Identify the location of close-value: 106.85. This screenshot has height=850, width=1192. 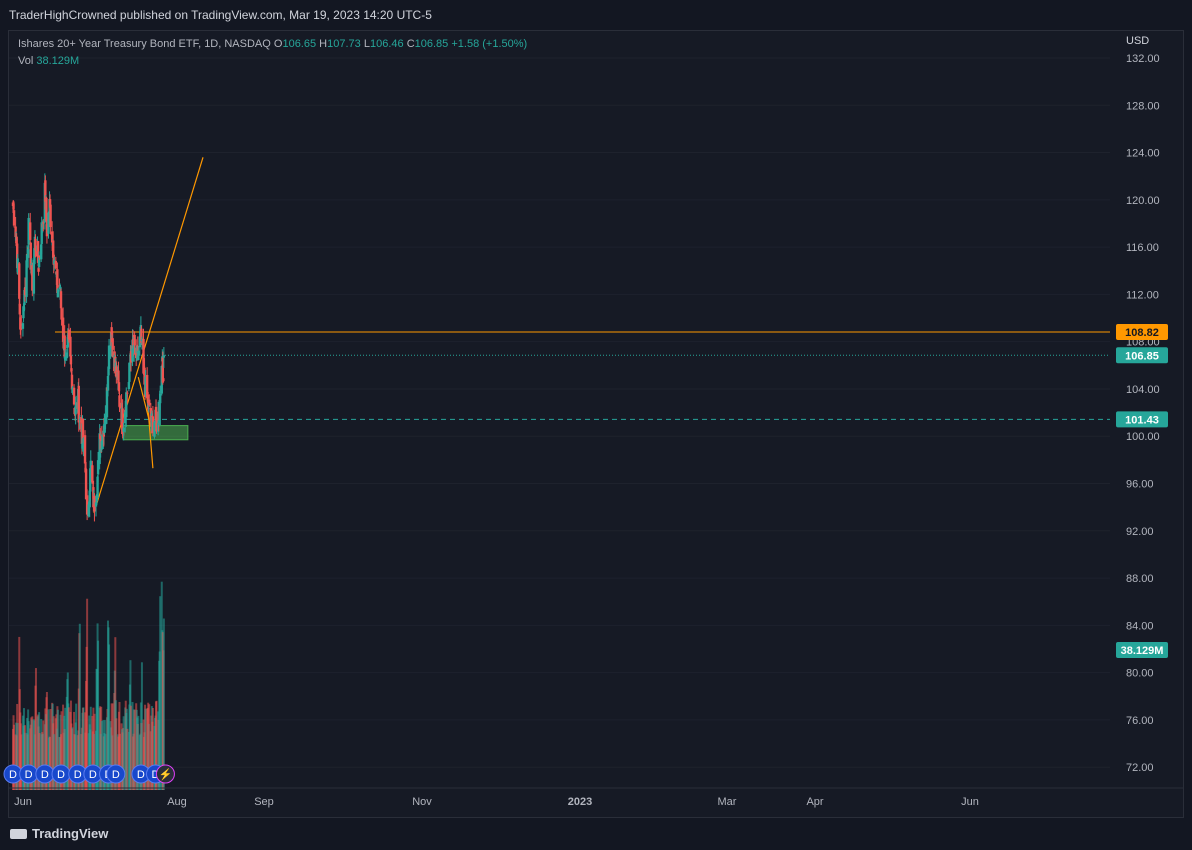
(431, 44).